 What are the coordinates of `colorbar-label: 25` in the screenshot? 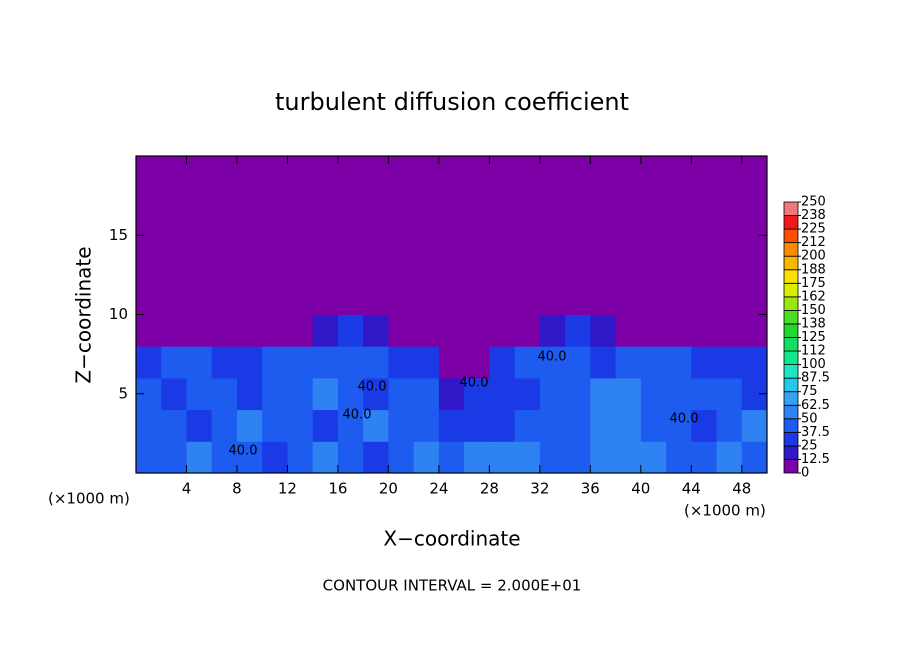 It's located at (809, 445).